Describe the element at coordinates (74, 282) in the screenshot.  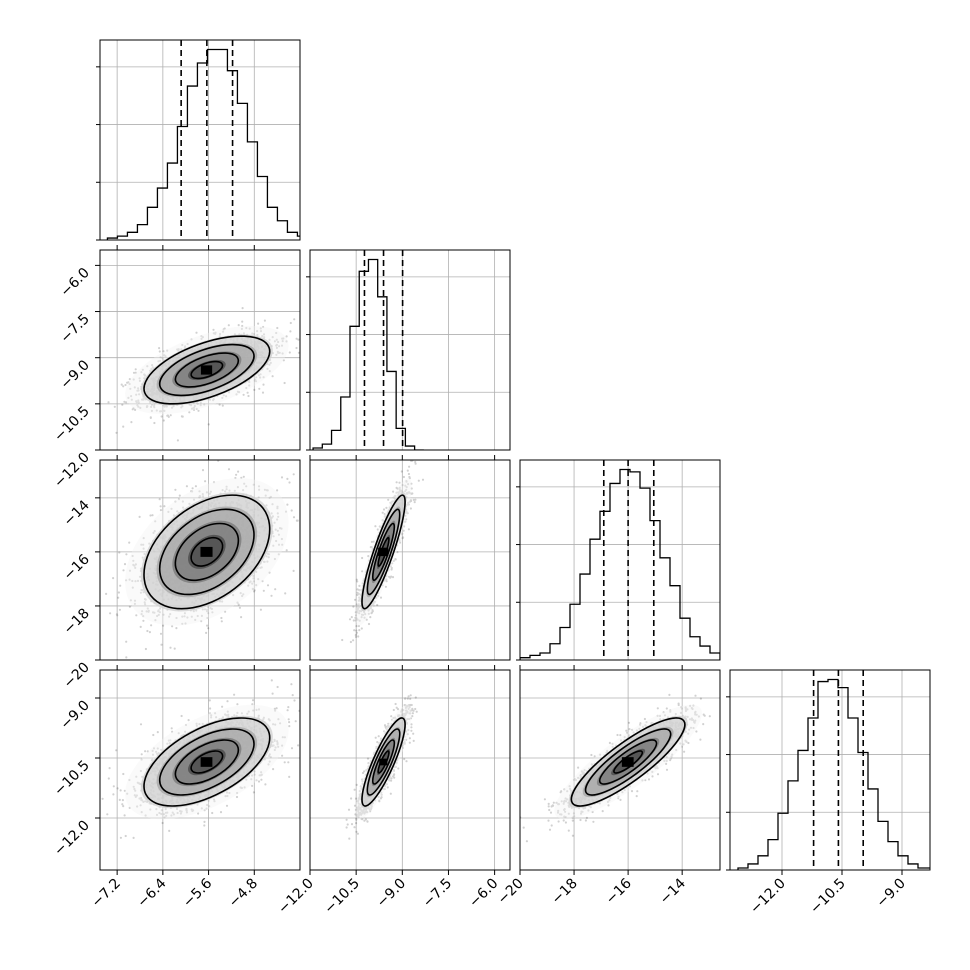
I see `y-tick-label: −6.0` at that location.